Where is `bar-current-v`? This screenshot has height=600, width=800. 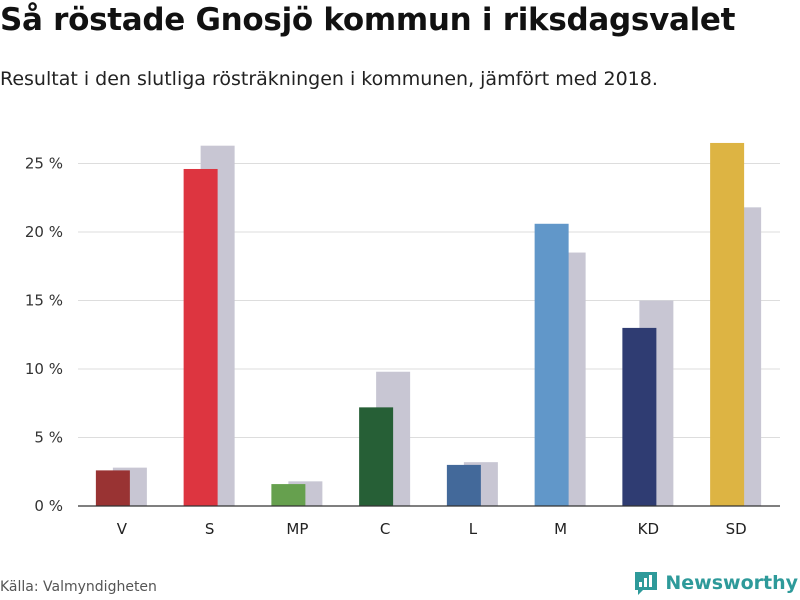
bar-current-v is located at coordinates (112, 488).